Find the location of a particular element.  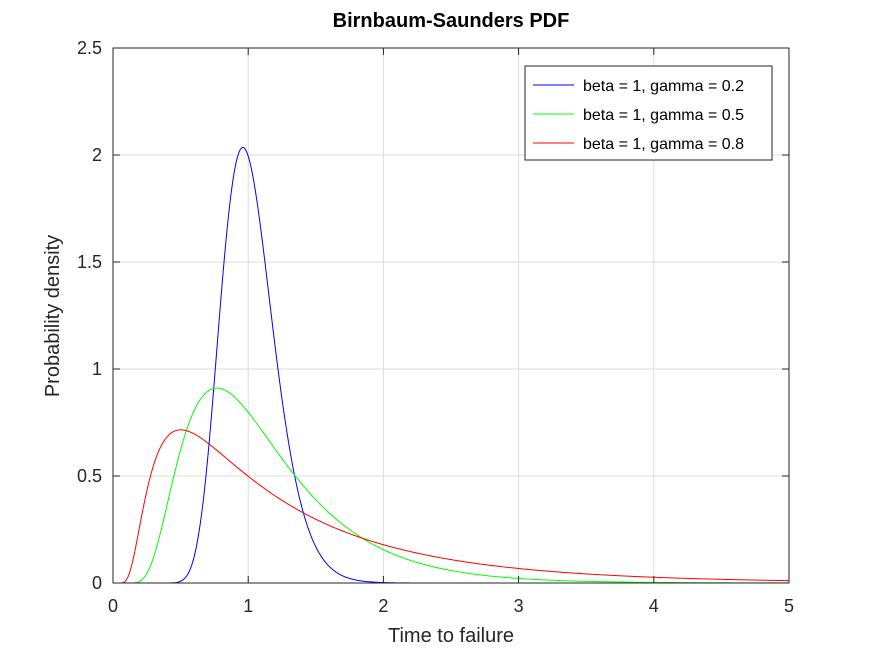

y-tick-label: 1.5 is located at coordinates (89, 262).